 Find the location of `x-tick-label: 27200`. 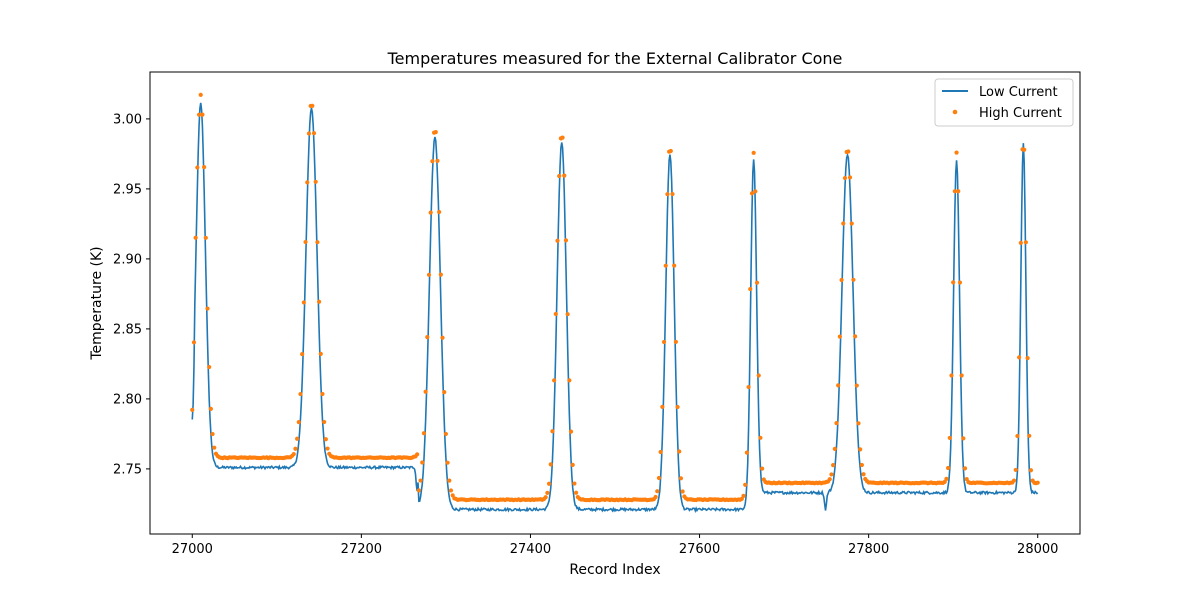

x-tick-label: 27200 is located at coordinates (361, 549).